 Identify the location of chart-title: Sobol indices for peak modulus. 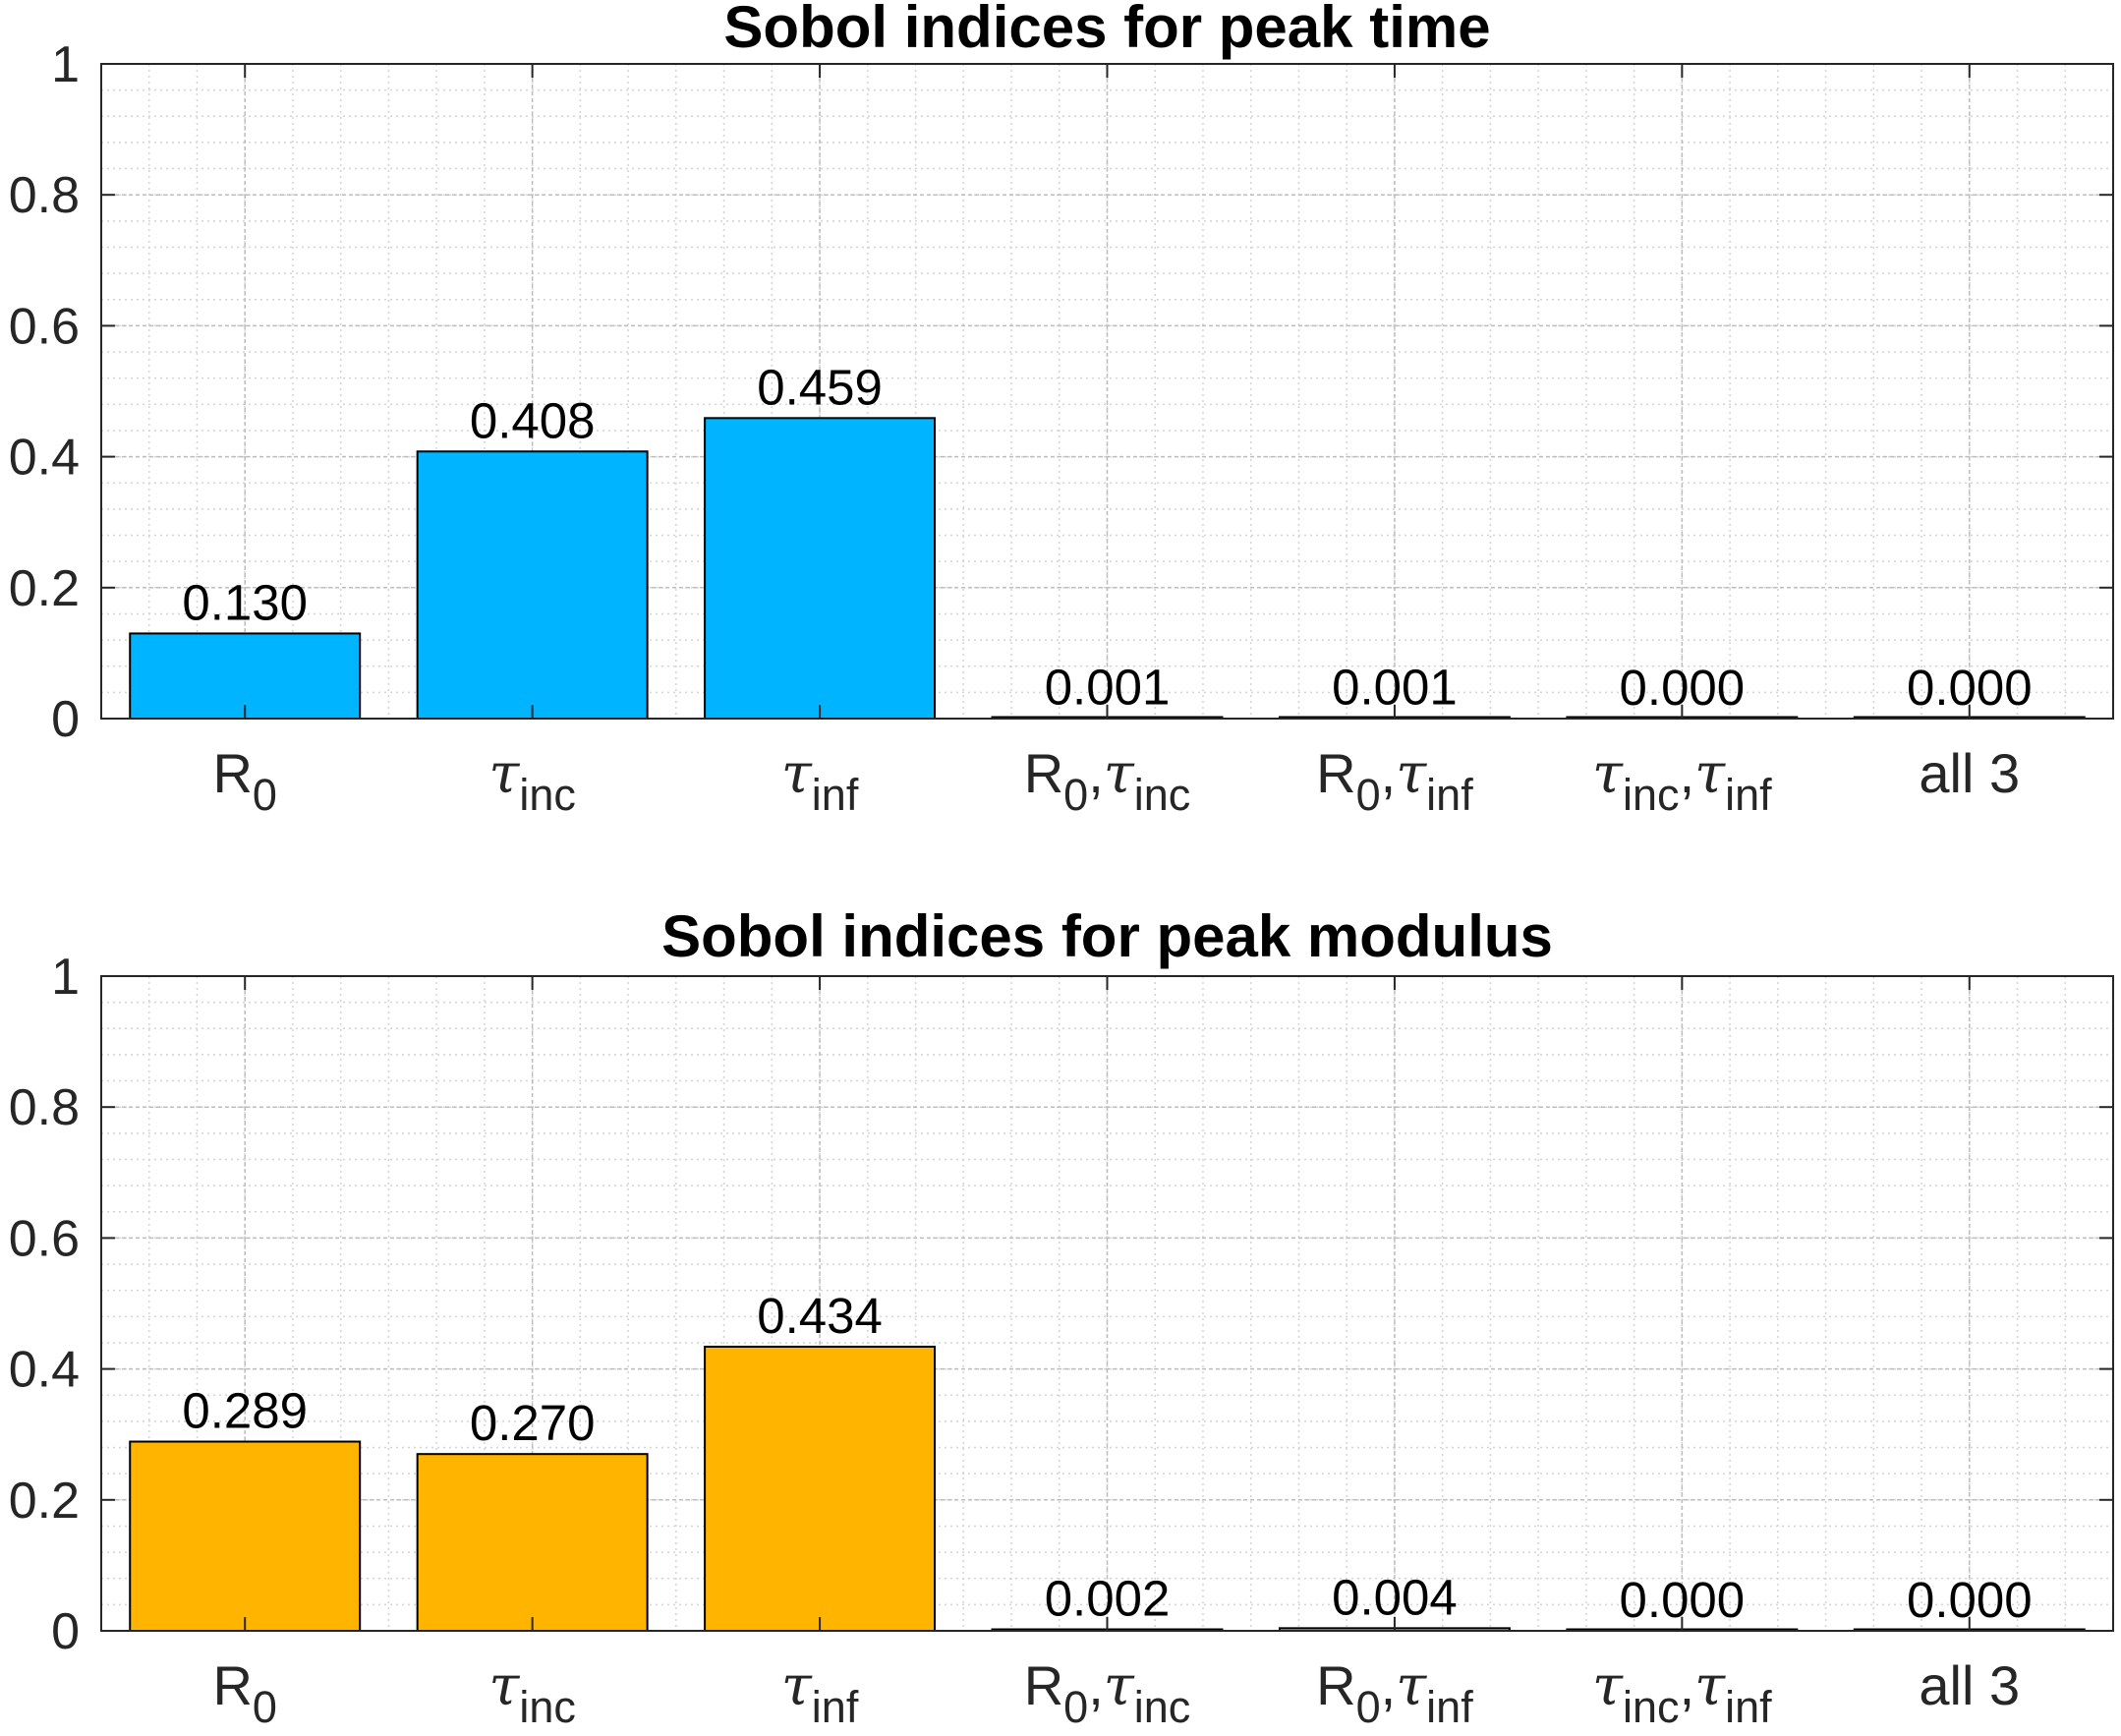
(1107, 936).